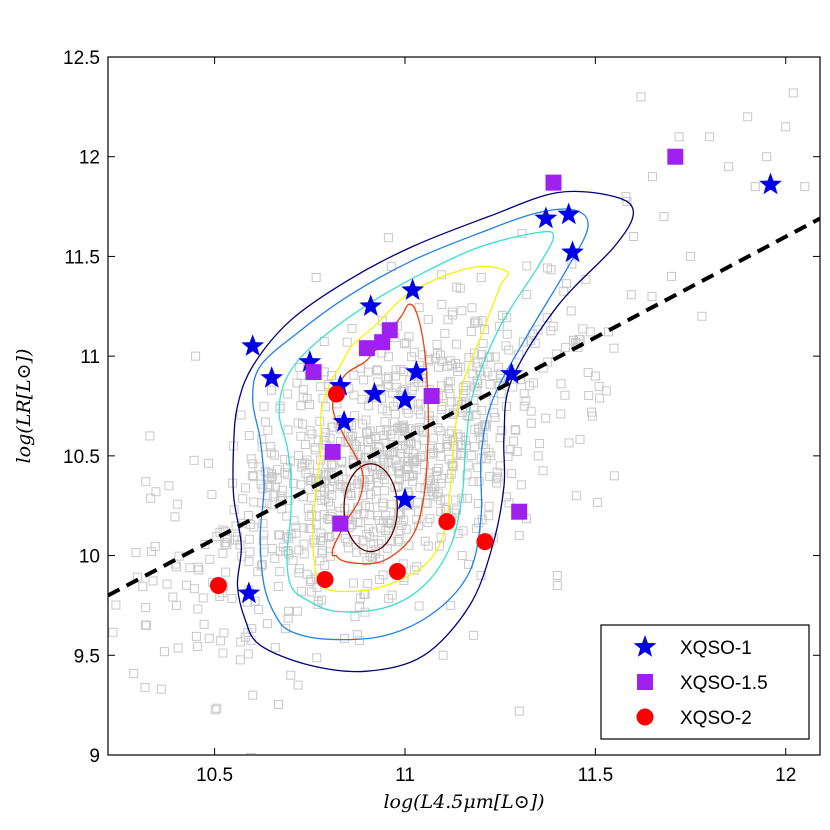 The width and height of the screenshot is (830, 830). What do you see at coordinates (645, 646) in the screenshot?
I see `legend-xqso-1-marker` at bounding box center [645, 646].